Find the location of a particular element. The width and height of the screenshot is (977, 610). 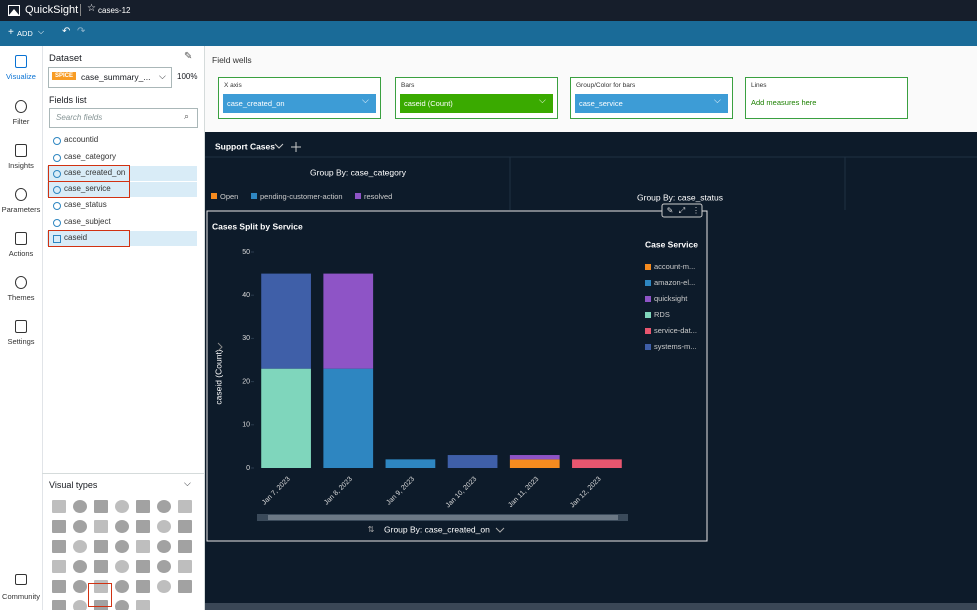

well-value: case_created_on is located at coordinates (299, 103).